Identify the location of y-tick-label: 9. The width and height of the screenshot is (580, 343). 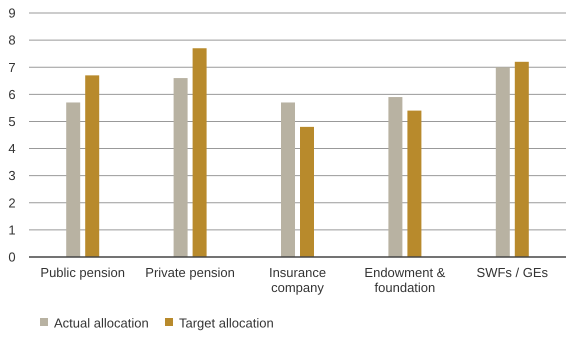
(12, 13).